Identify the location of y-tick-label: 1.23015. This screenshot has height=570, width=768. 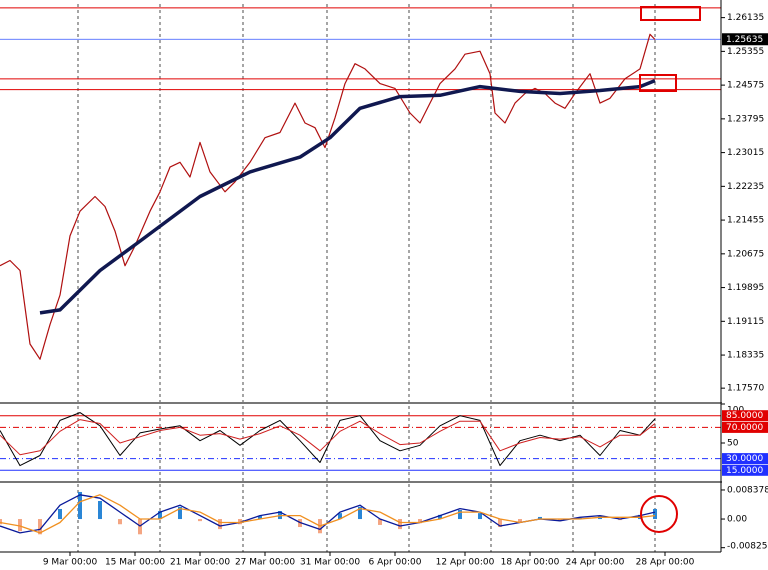
(745, 153).